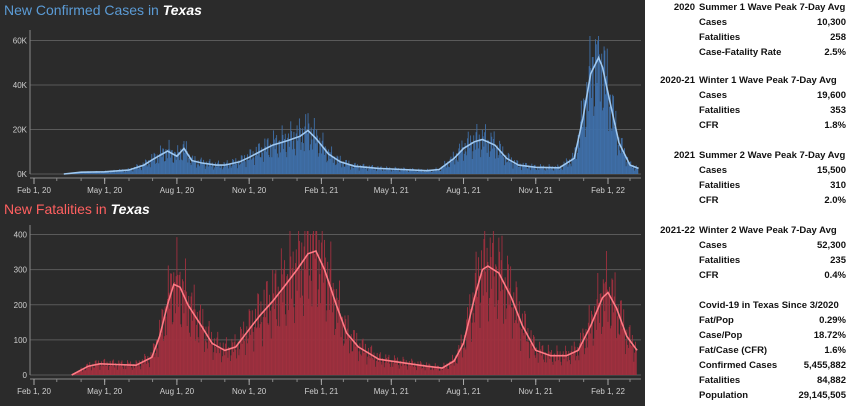  Describe the element at coordinates (177, 391) in the screenshot. I see `fatalities-x-tick-label: Aug 1, 20` at that location.